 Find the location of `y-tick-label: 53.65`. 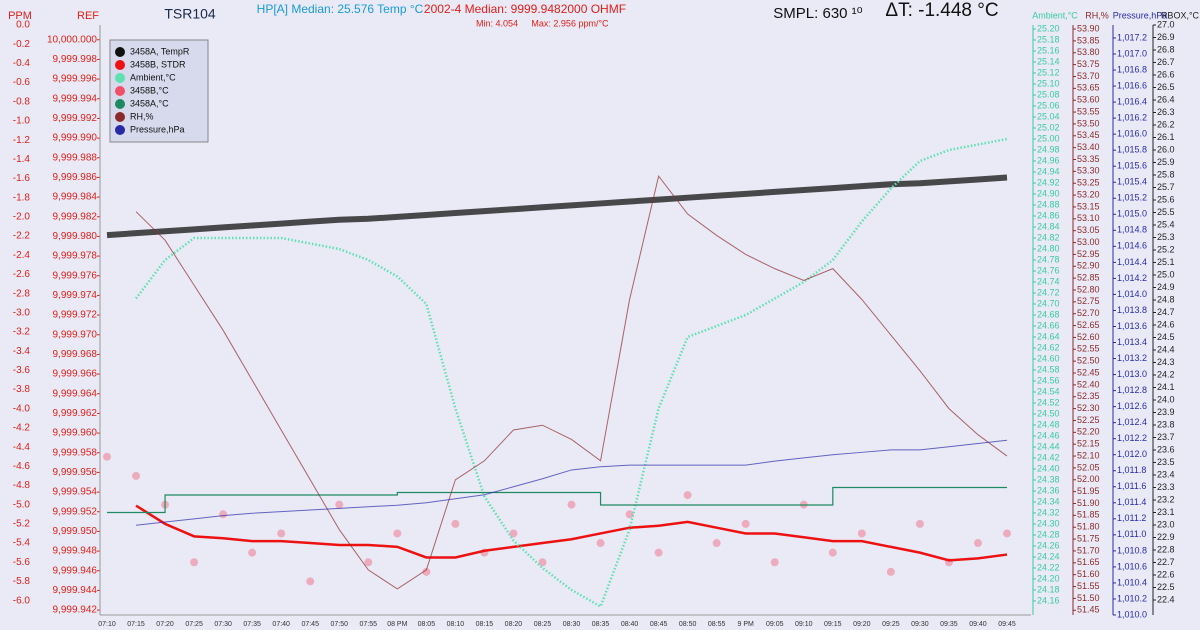

y-tick-label: 53.65 is located at coordinates (1088, 88).